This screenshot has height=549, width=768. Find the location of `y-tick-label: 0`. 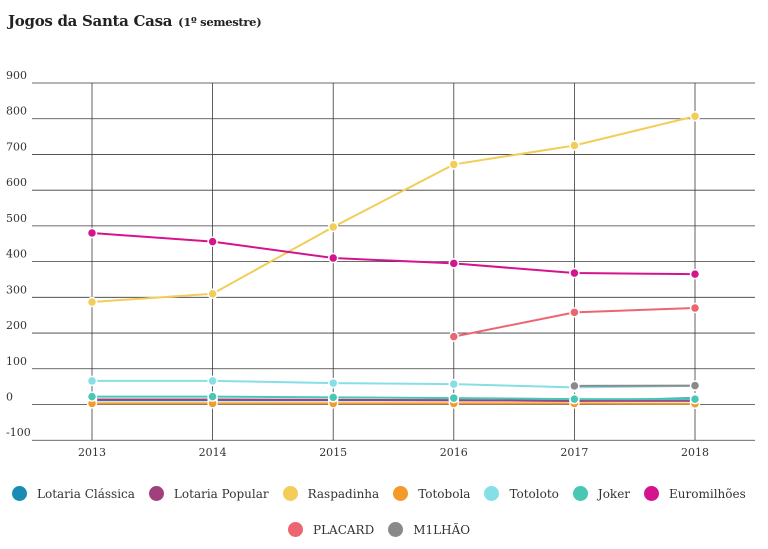

y-tick-label: 0 is located at coordinates (9, 397).